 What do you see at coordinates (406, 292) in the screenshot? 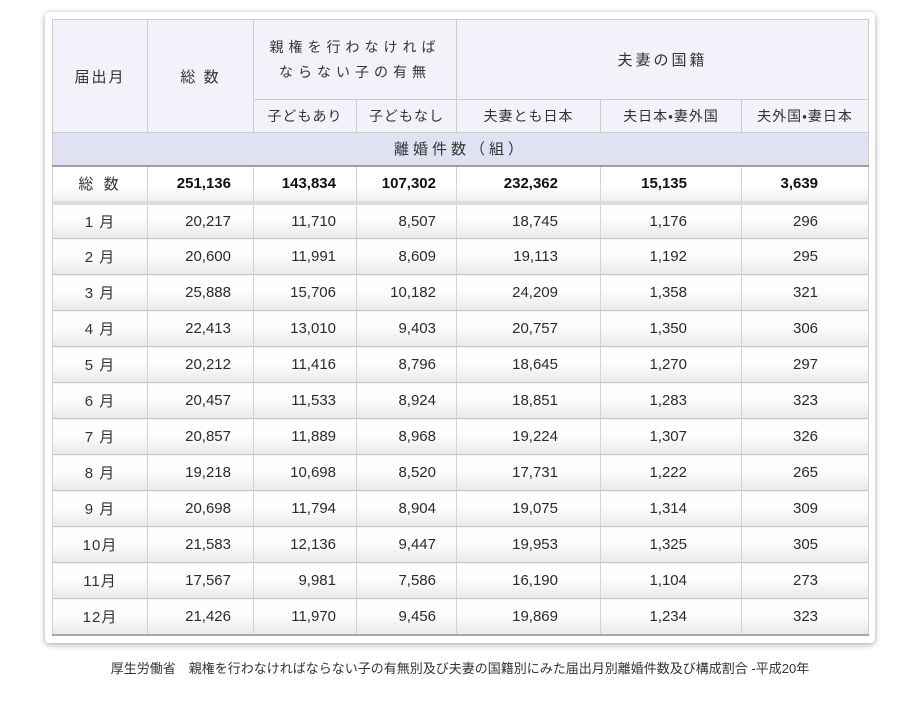
I see `table-cell: 10,182` at bounding box center [406, 292].